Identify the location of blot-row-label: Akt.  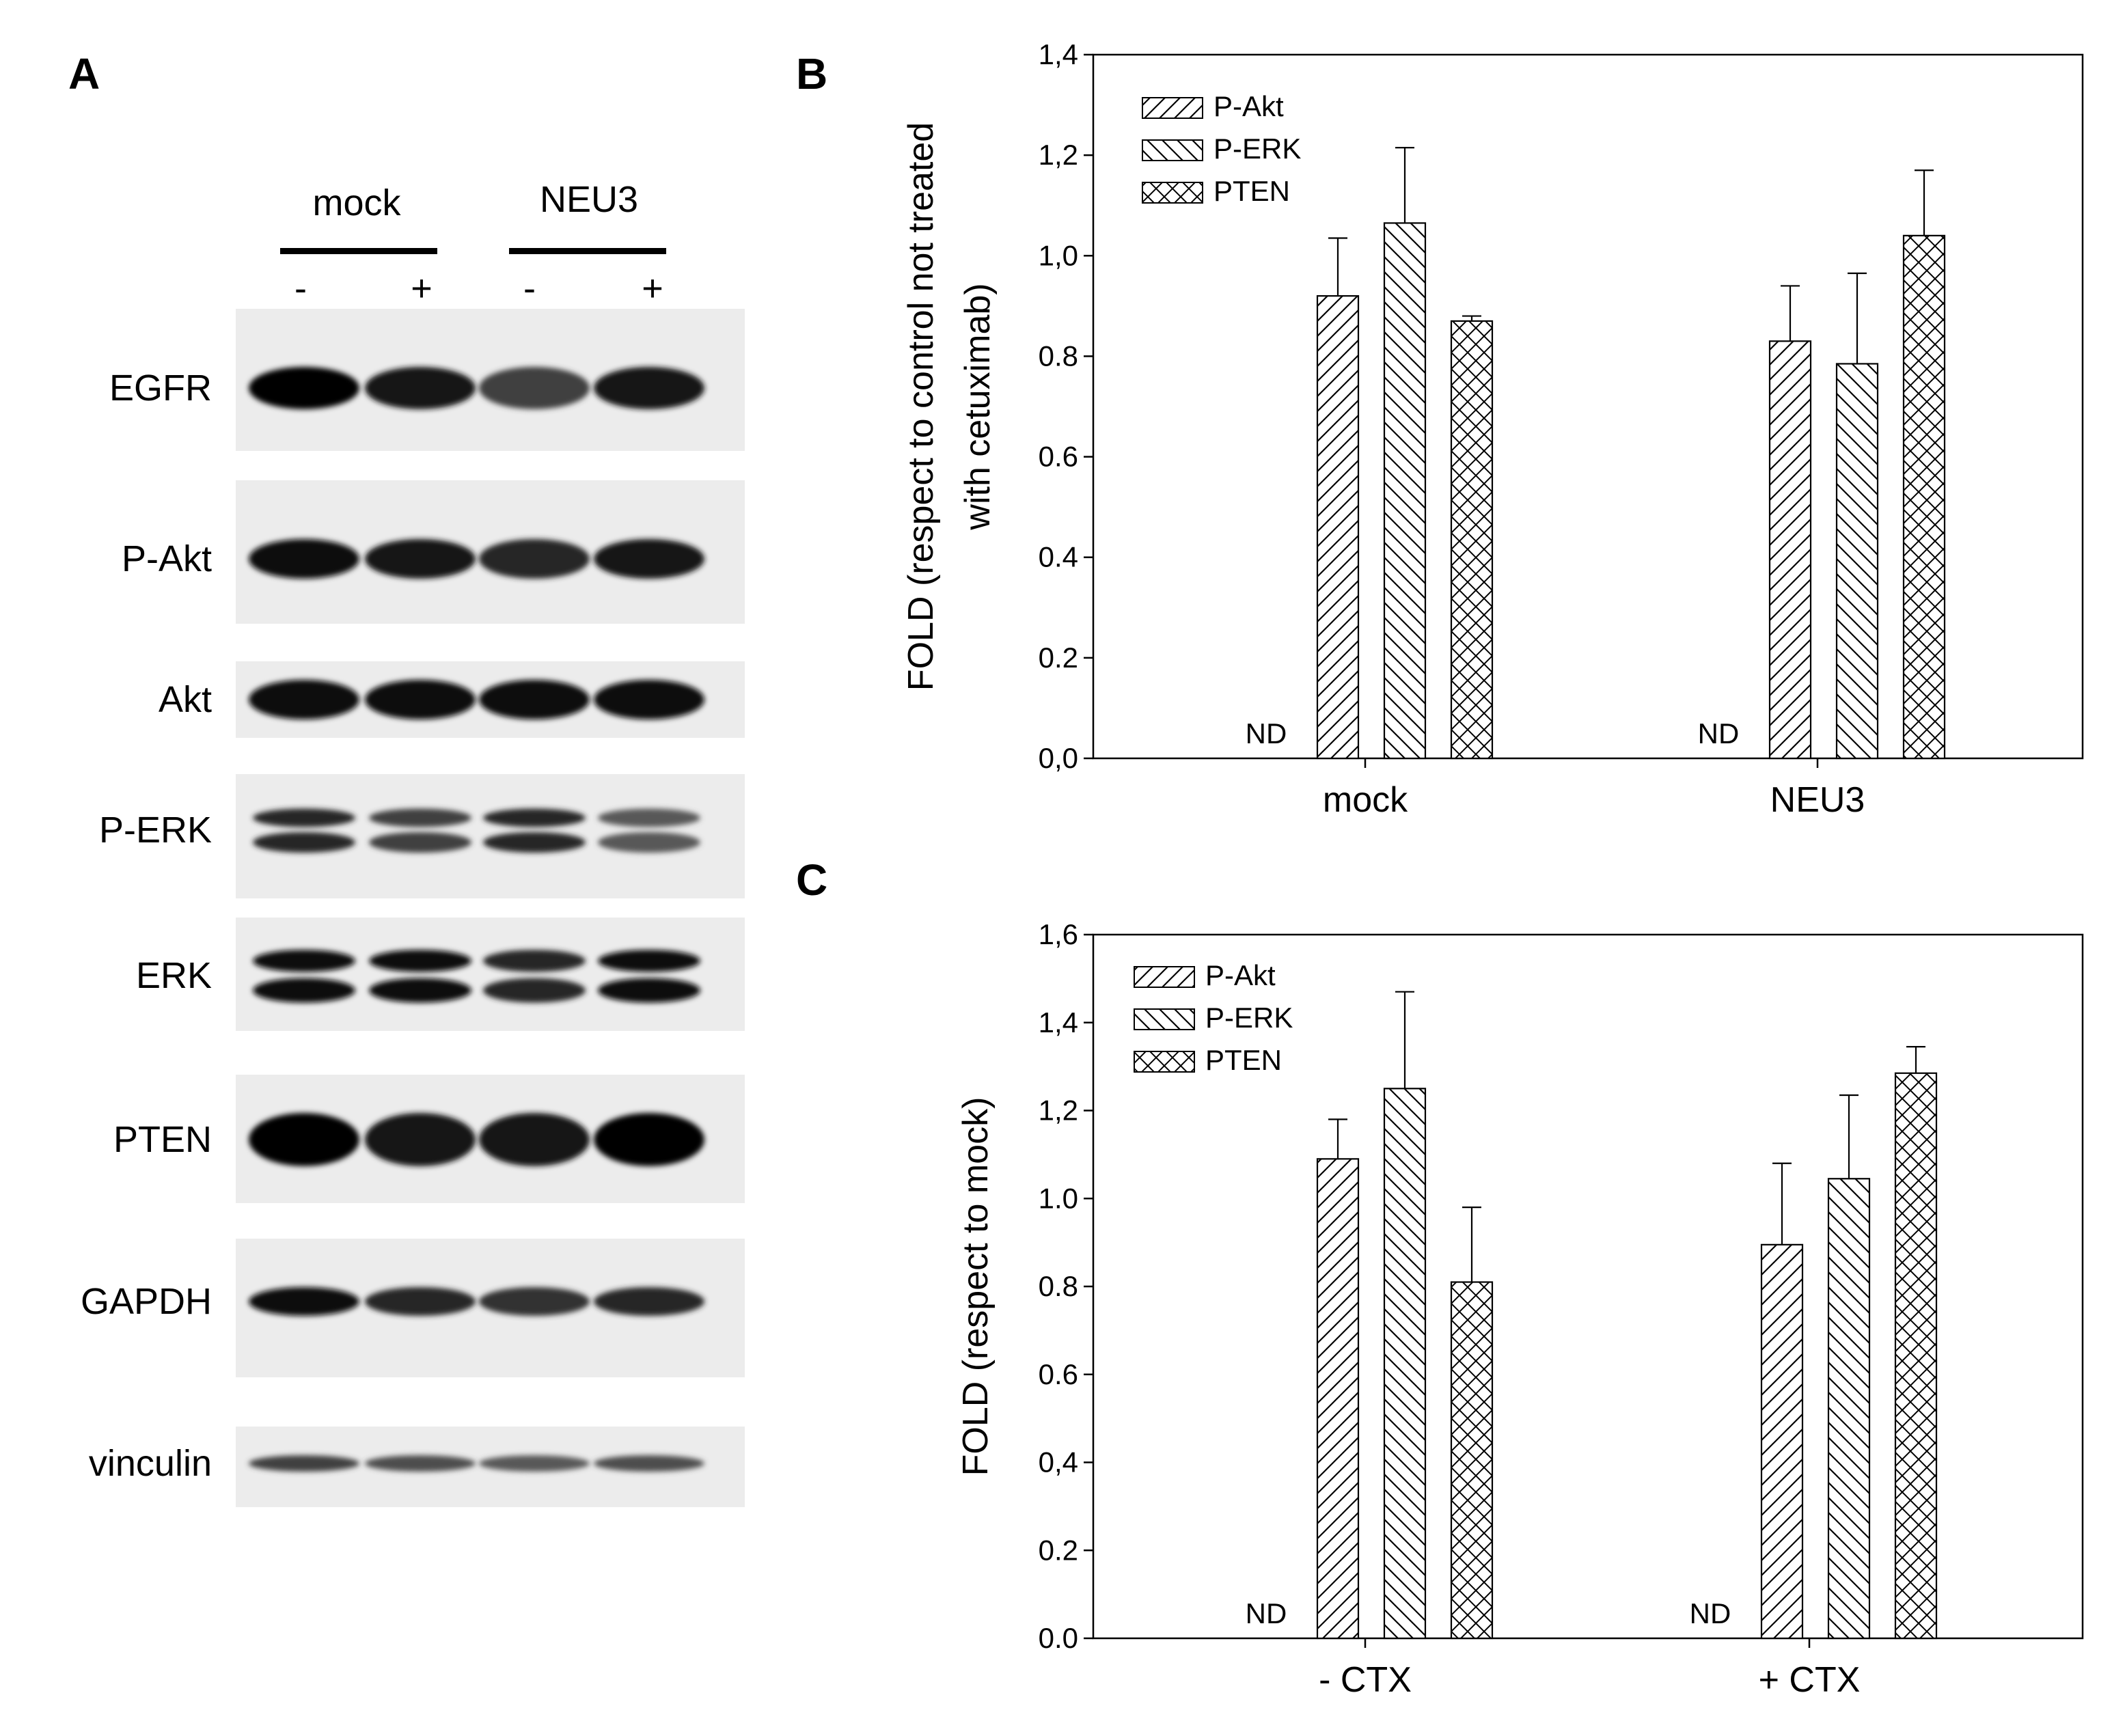
(186, 699).